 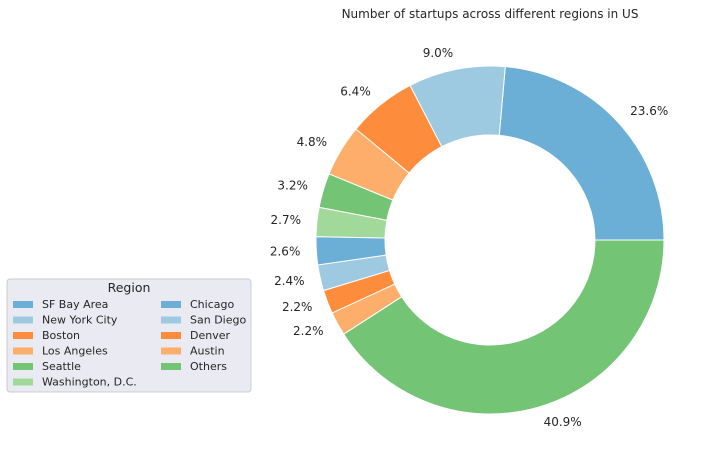 I want to click on slice-sf-bay-area, so click(x=581, y=153).